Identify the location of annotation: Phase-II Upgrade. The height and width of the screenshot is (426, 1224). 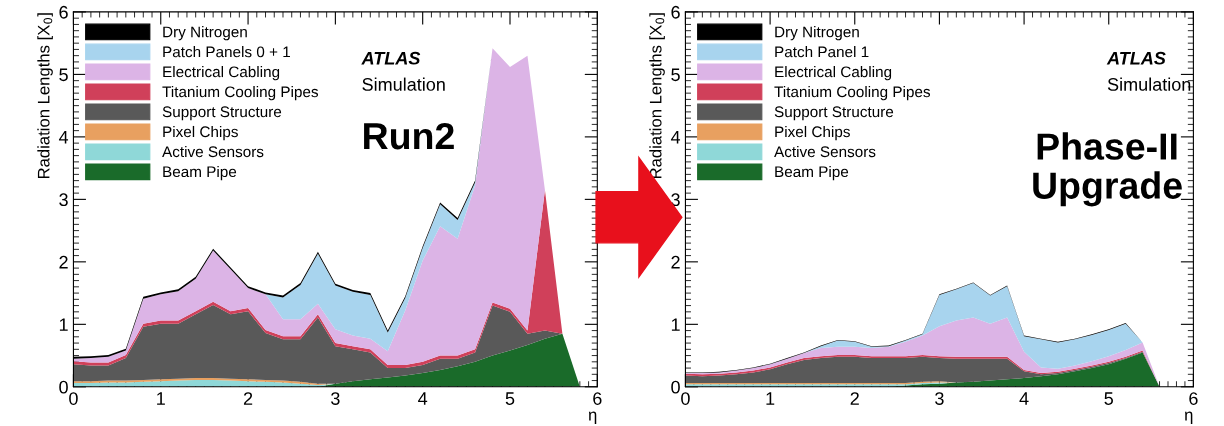
(1107, 169).